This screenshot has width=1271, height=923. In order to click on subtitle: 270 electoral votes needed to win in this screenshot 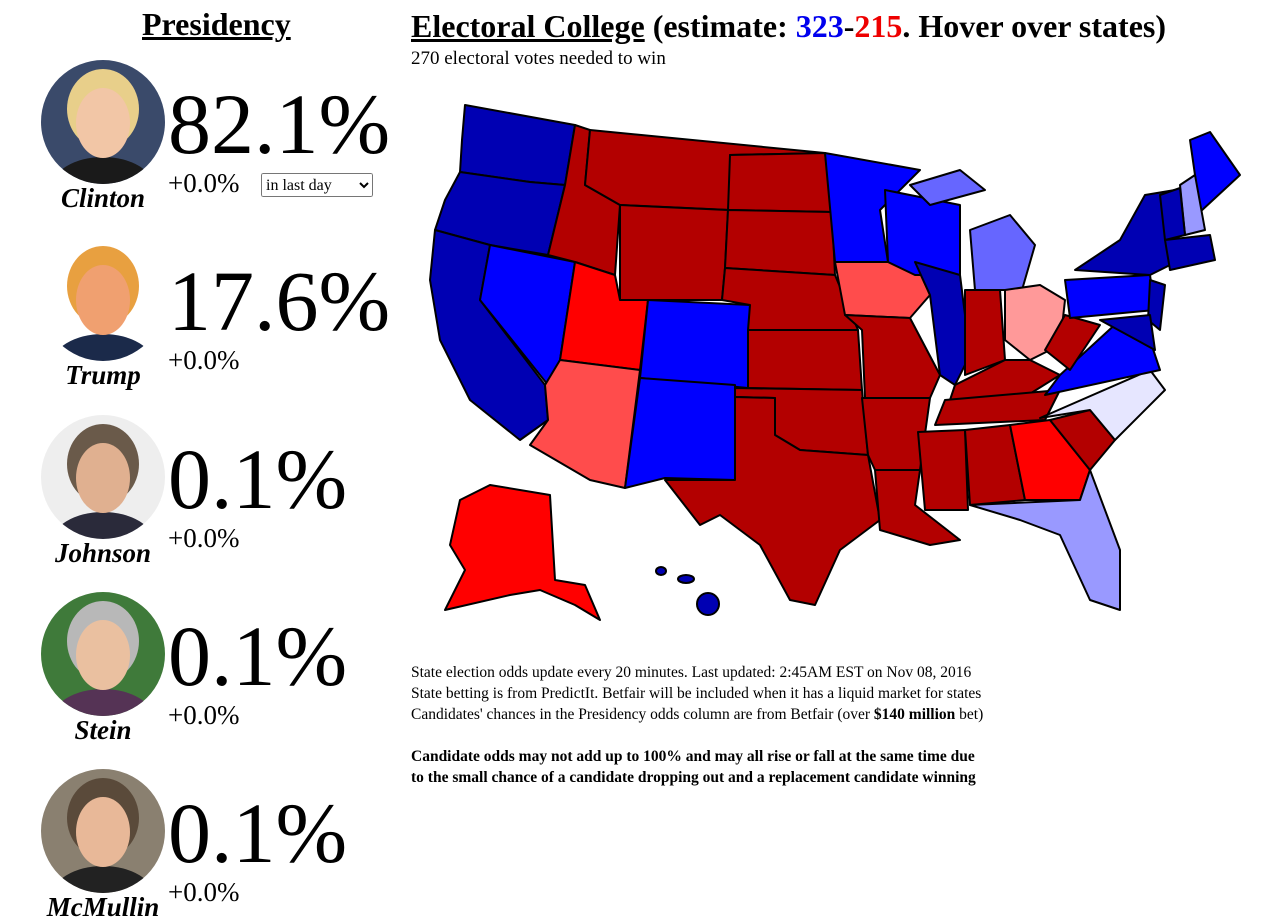, I will do `click(538, 58)`.